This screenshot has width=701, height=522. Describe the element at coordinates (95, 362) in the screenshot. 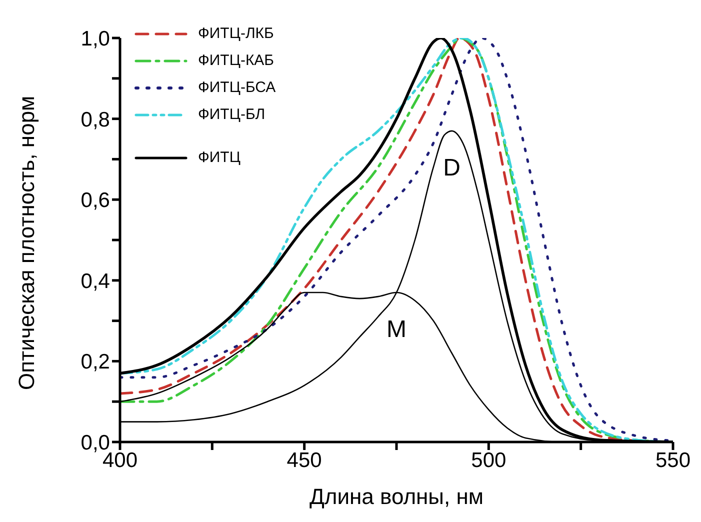

I see `y-tick-label: 0,2` at that location.